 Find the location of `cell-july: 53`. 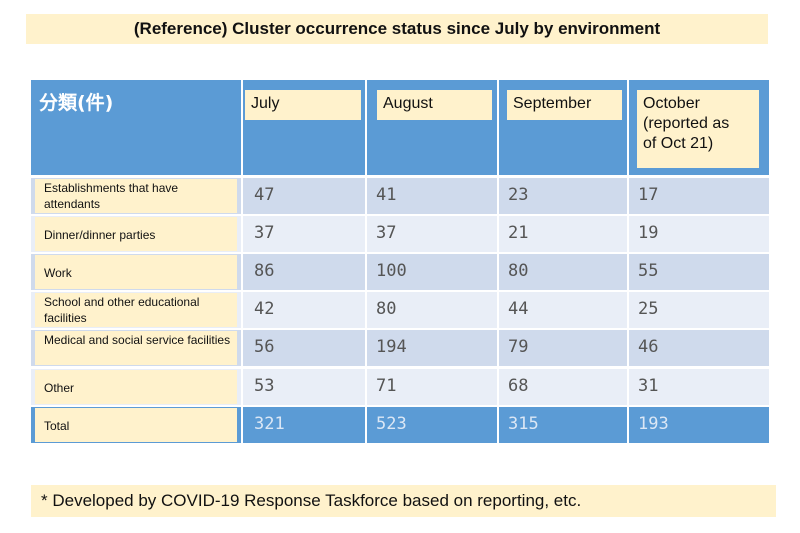

cell-july: 53 is located at coordinates (264, 386).